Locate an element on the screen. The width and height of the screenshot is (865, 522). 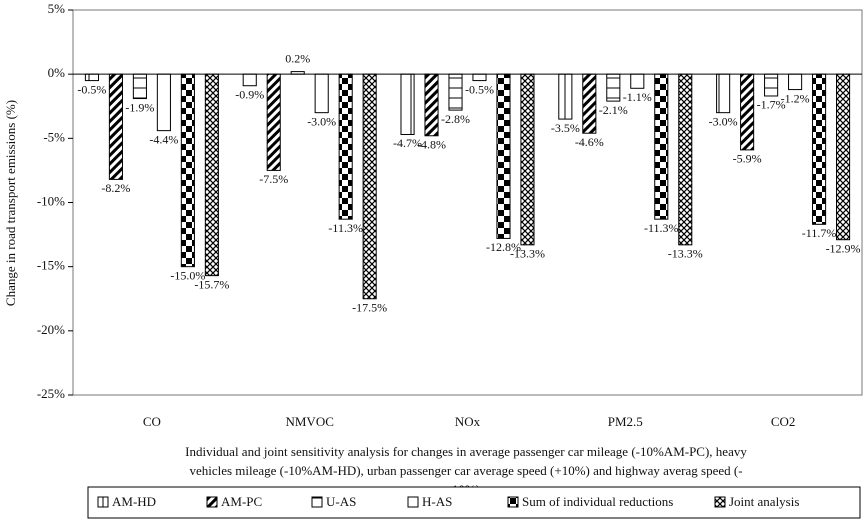
x-tick-label: PM2.5 is located at coordinates (625, 421).